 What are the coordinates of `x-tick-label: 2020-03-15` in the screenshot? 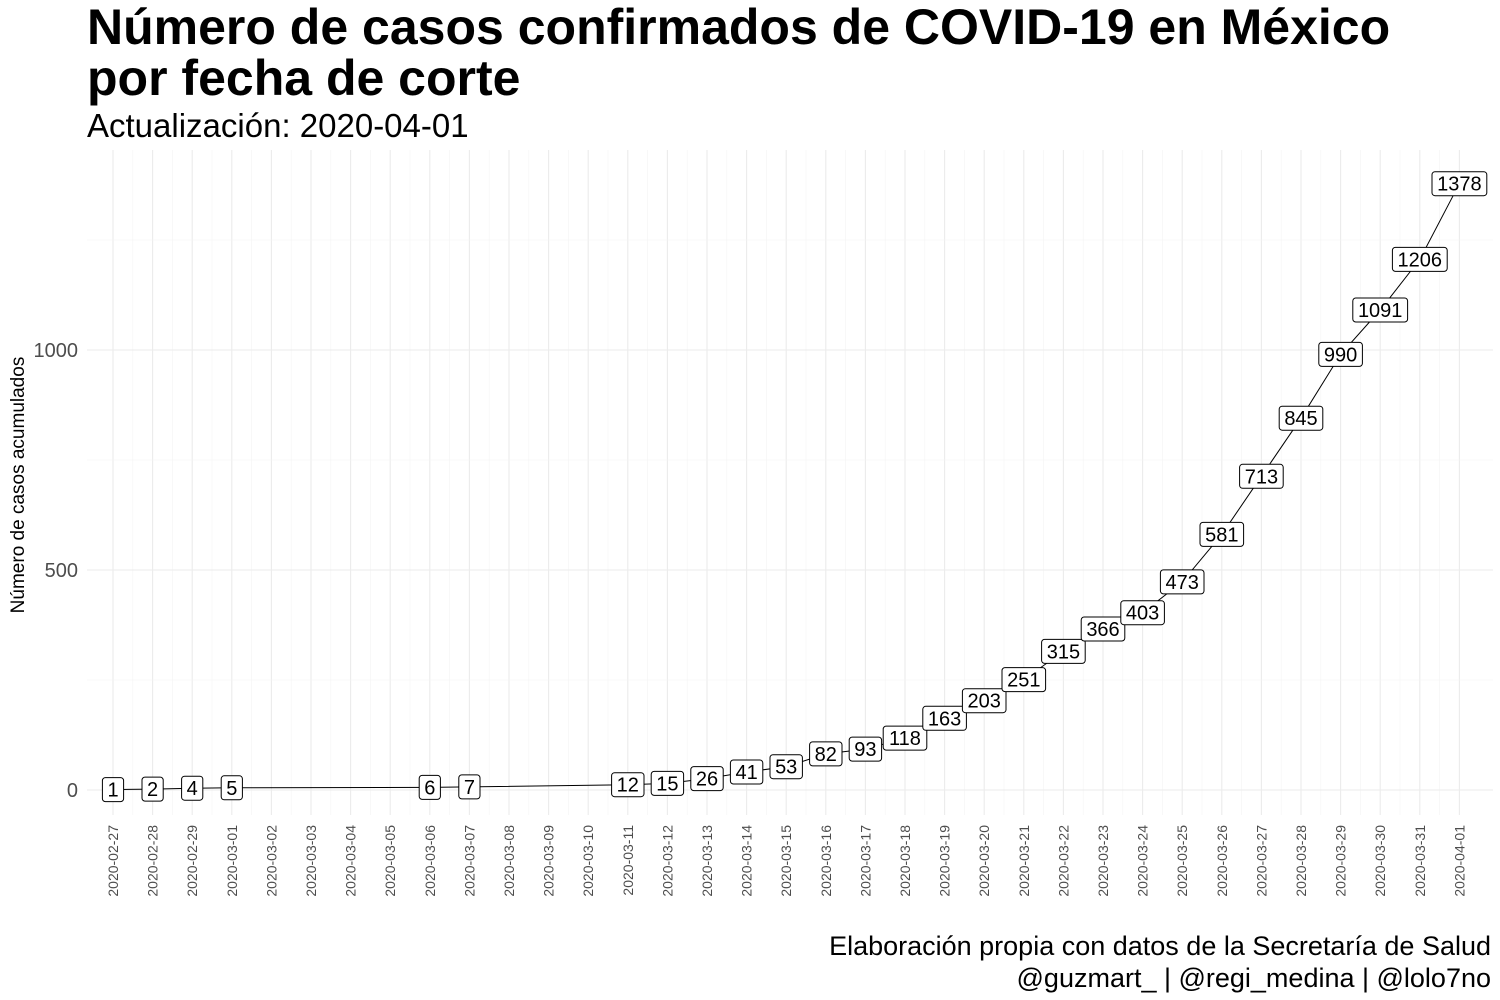 It's located at (786, 861).